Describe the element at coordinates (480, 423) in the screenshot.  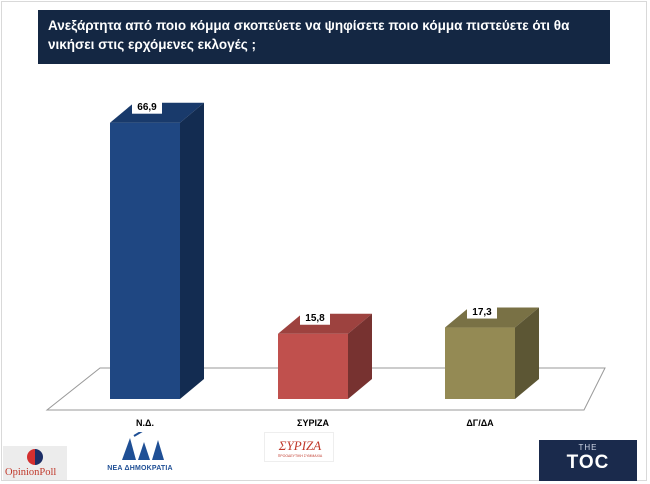
I see `category-label-2: ΔΓ/ΔΑ` at that location.